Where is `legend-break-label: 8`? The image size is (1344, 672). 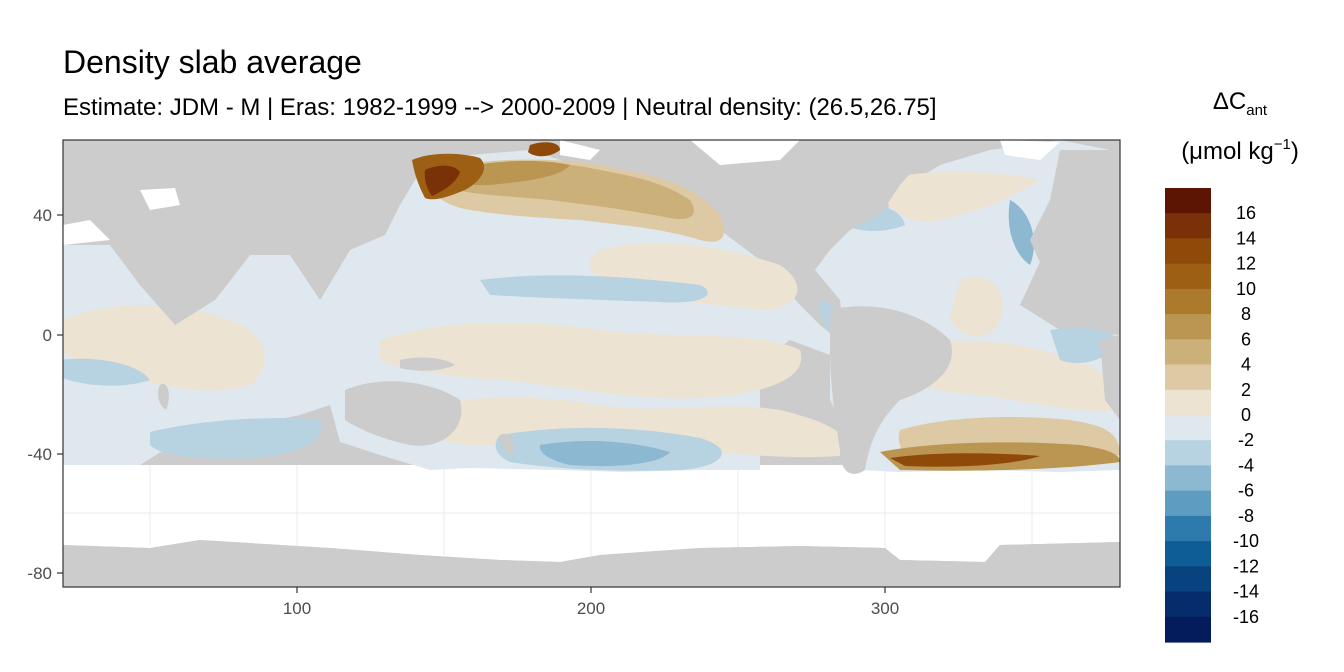
legend-break-label: 8 is located at coordinates (1246, 314).